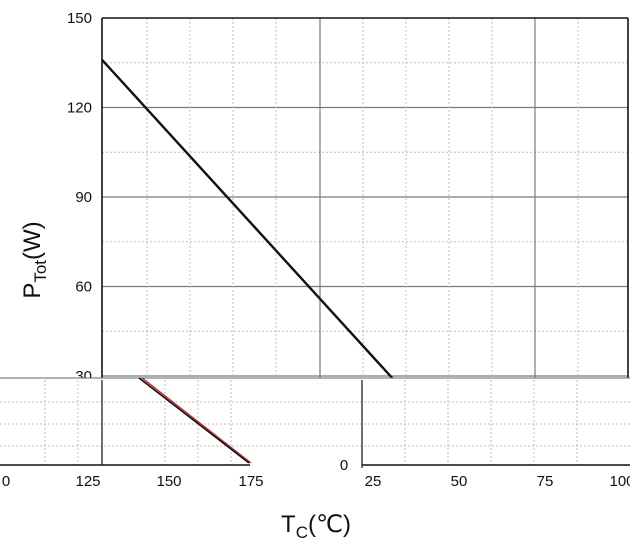  What do you see at coordinates (40, 271) in the screenshot?
I see `y-axis-label-sub: Tot` at bounding box center [40, 271].